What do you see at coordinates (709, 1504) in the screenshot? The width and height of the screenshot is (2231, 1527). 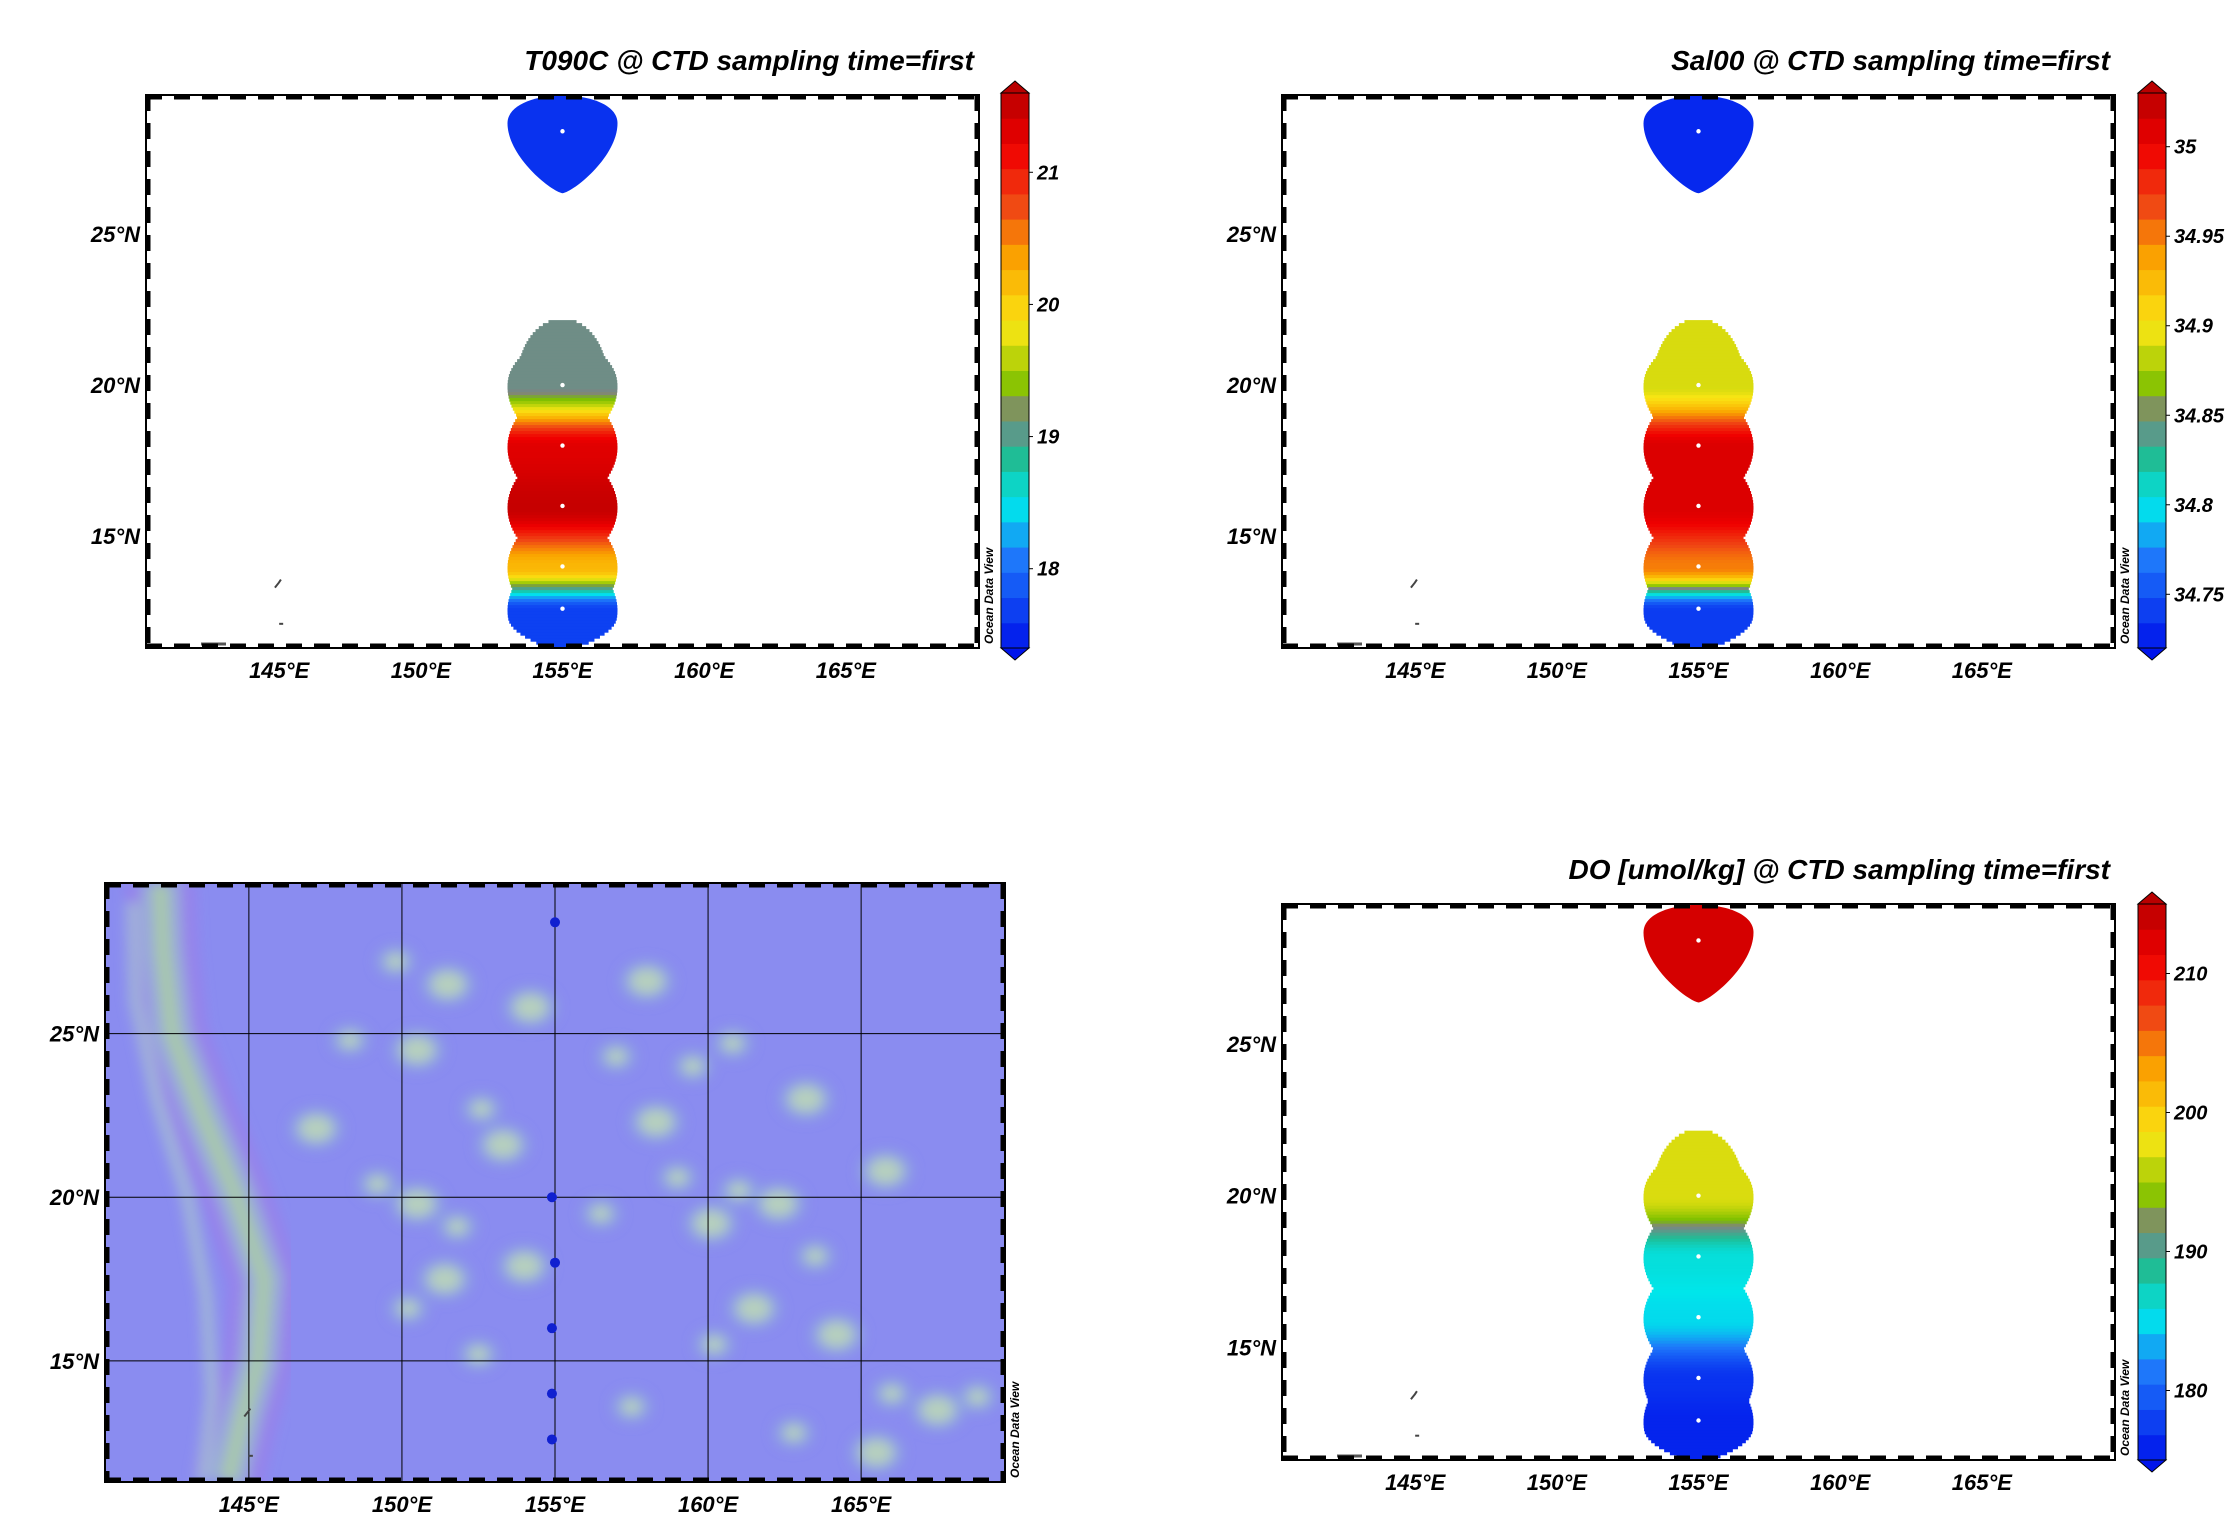 I see `x-tick-label: 160°E` at bounding box center [709, 1504].